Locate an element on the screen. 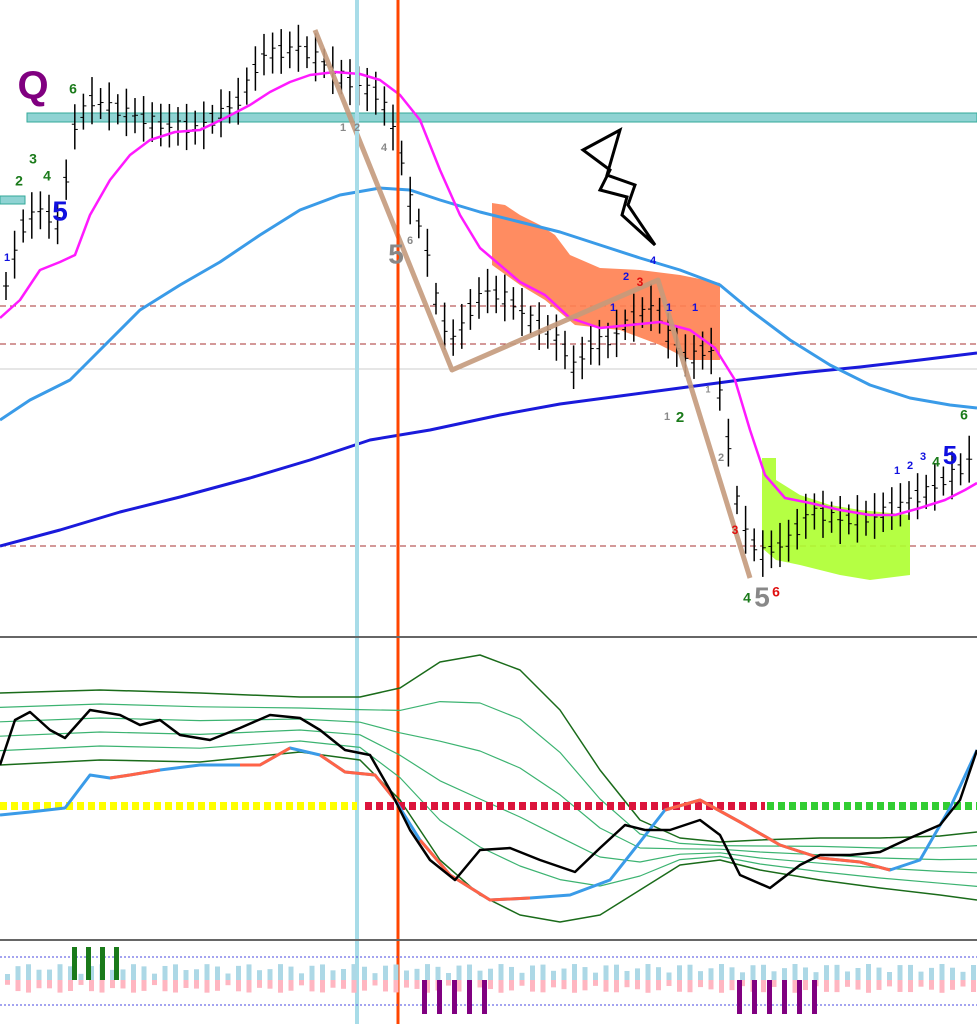 This screenshot has height=1024, width=977. signal-line-down is located at coordinates (358, 777).